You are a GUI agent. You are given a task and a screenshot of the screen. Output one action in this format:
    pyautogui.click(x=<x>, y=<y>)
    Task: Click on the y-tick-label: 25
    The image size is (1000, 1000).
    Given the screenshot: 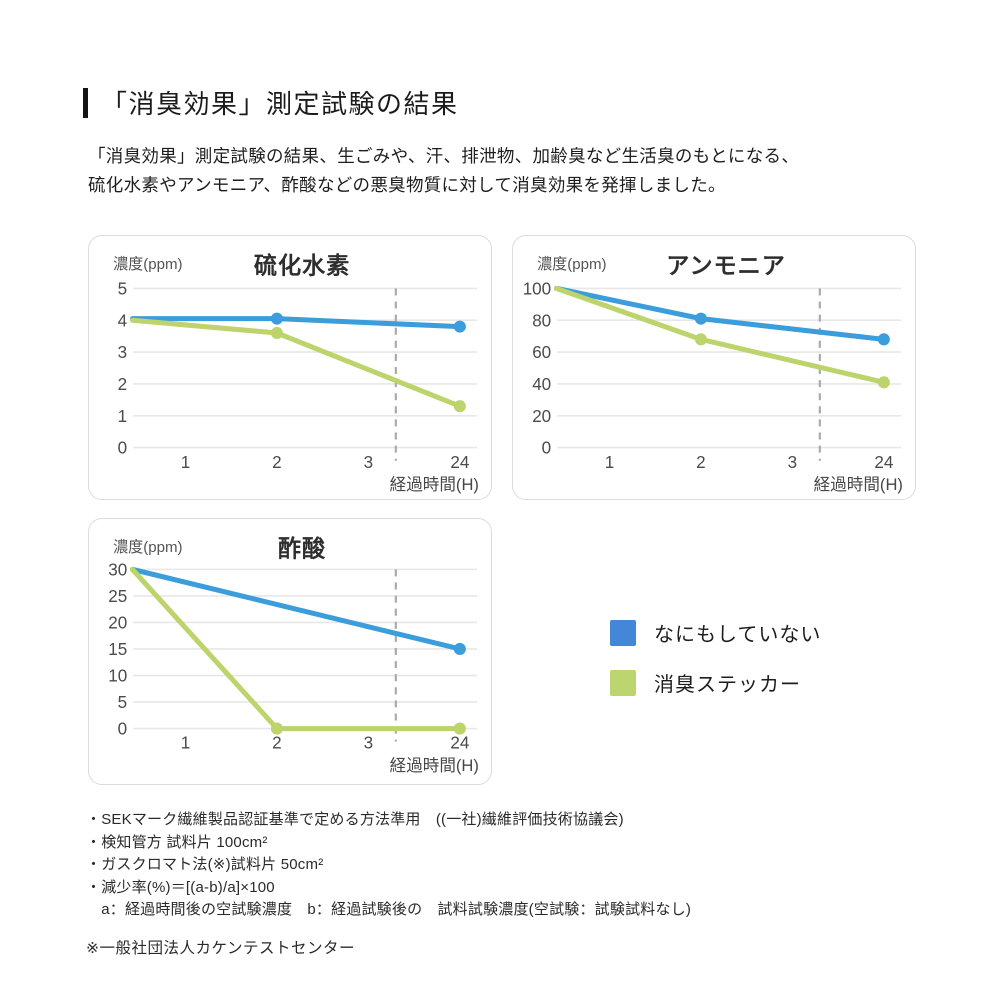 What is the action you would take?
    pyautogui.click(x=117, y=596)
    